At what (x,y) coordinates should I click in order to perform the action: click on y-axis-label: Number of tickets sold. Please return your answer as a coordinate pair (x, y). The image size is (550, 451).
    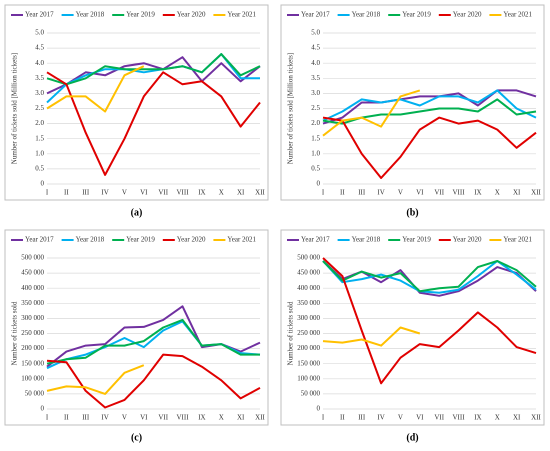
    Looking at the image, I should click on (291, 333).